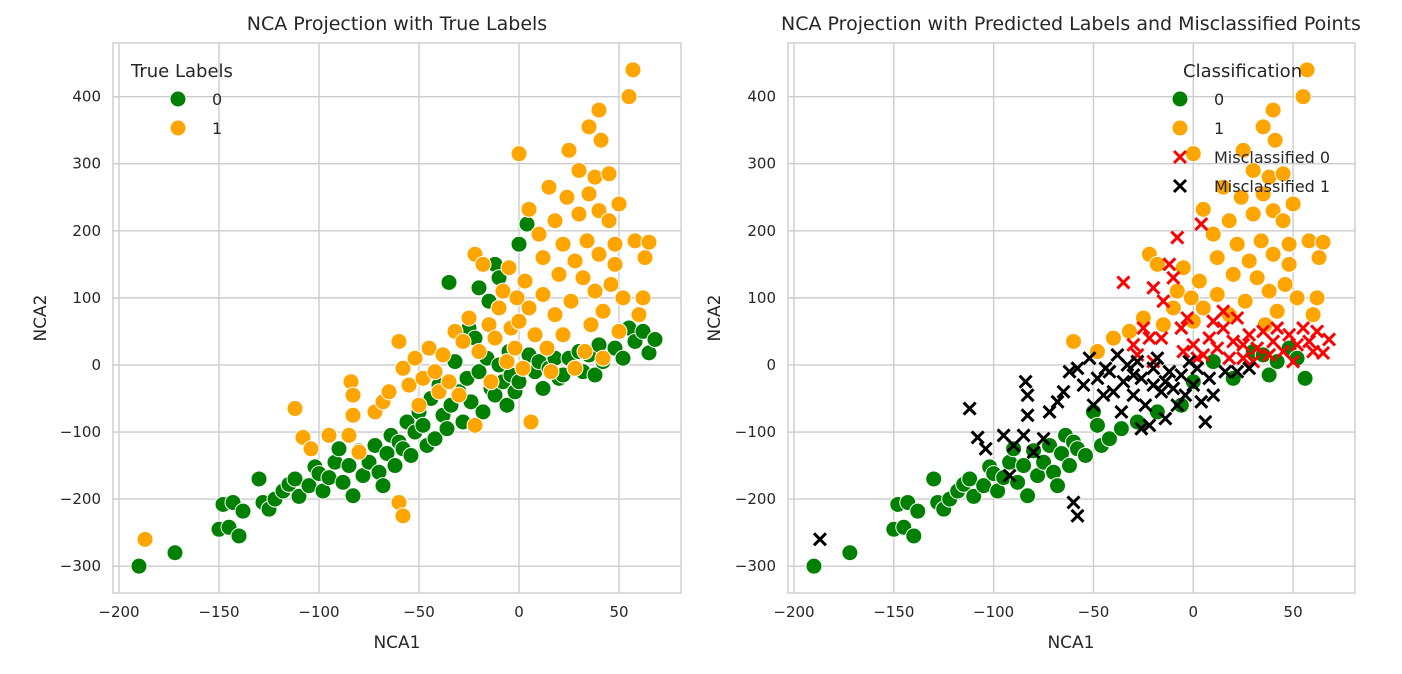 This screenshot has width=1402, height=674. I want to click on y-tick-label: −100, so click(755, 432).